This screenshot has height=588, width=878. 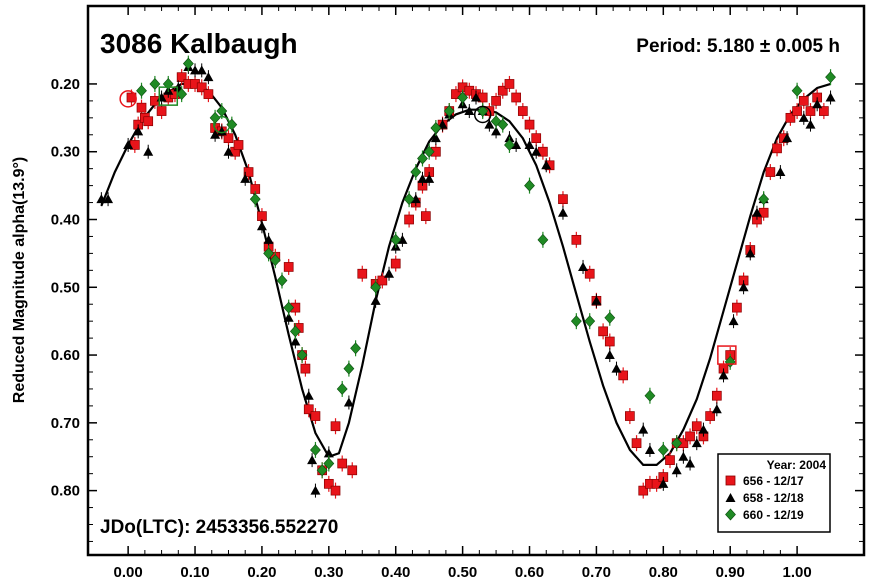 What do you see at coordinates (65, 220) in the screenshot?
I see `y-tick-label: 0.40` at bounding box center [65, 220].